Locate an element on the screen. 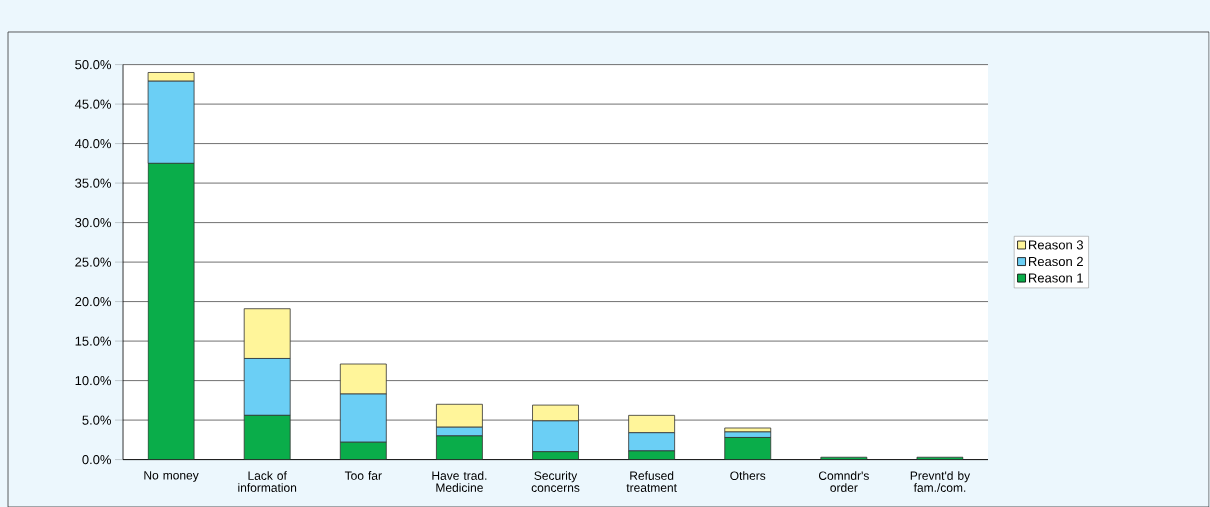 This screenshot has width=1210, height=507. x-tick-label: Lack of information is located at coordinates (267, 481).